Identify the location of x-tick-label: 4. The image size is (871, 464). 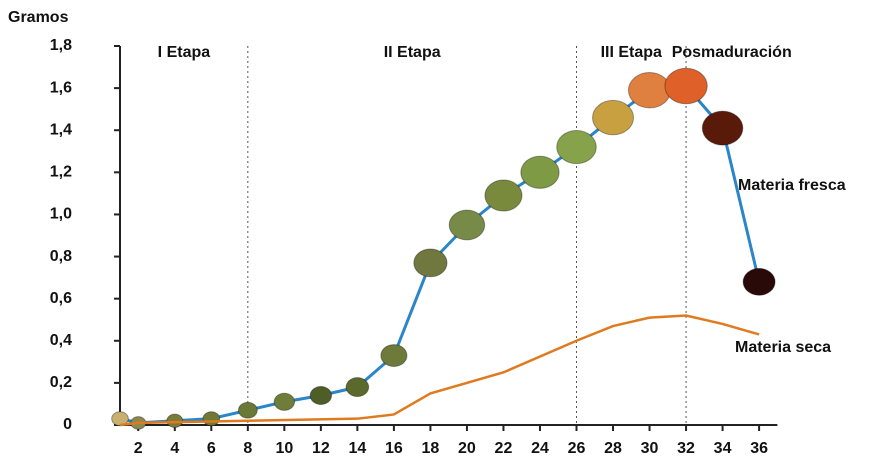
(174, 448).